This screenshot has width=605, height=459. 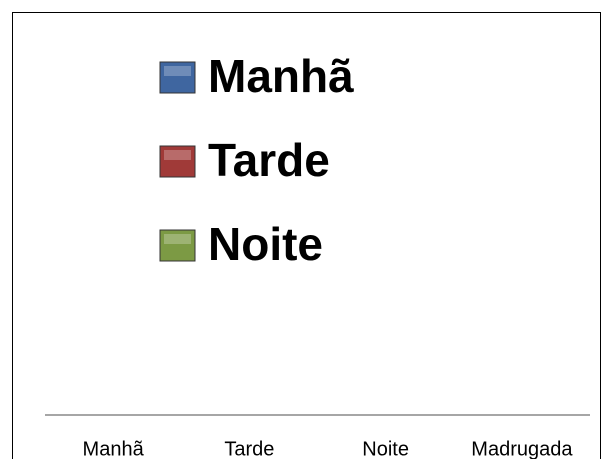 What do you see at coordinates (281, 76) in the screenshot?
I see `legend-label: Manhã` at bounding box center [281, 76].